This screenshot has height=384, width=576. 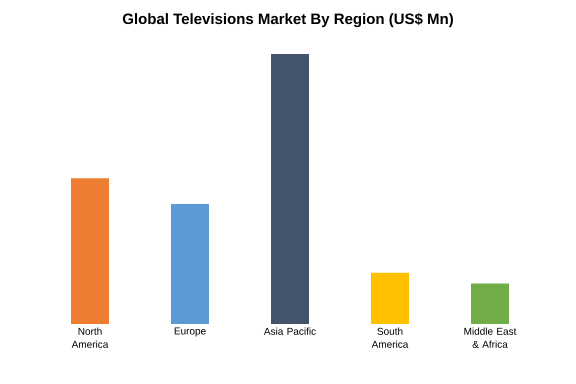 I want to click on x-tick-label: Middle East & Africa, so click(x=490, y=338).